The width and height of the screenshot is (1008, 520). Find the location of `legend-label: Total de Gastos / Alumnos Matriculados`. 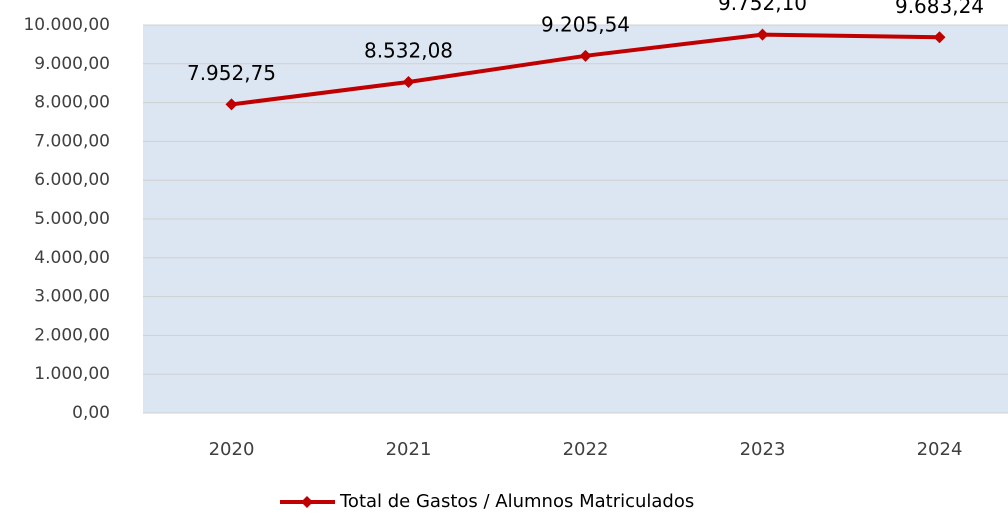

legend-label: Total de Gastos / Alumnos Matriculados is located at coordinates (516, 501).